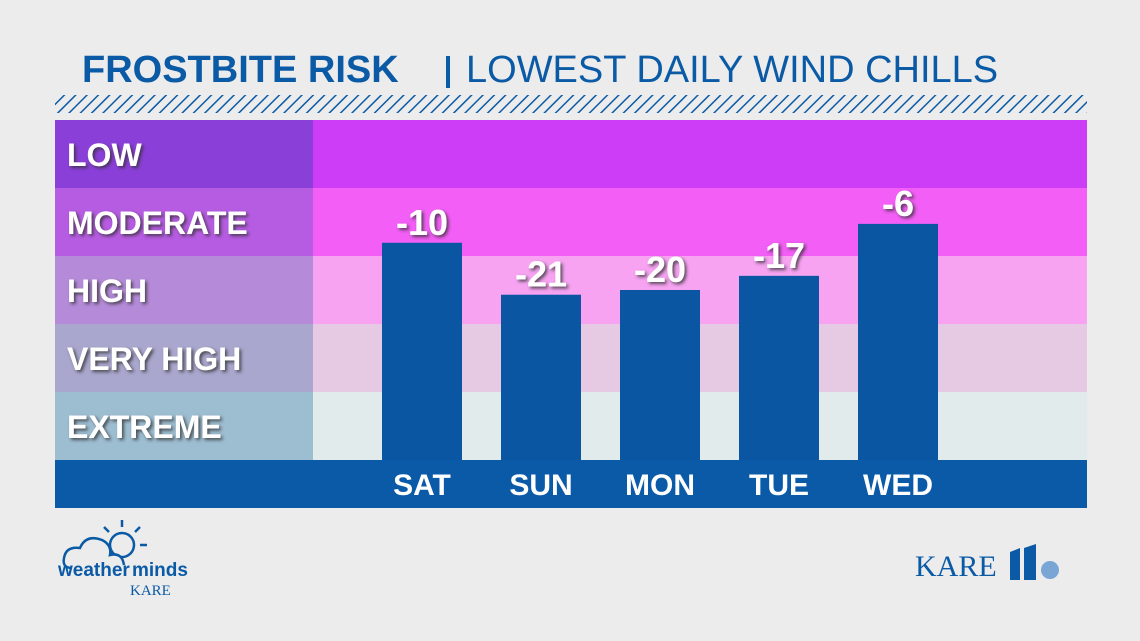 This screenshot has height=641, width=1140. What do you see at coordinates (541, 274) in the screenshot?
I see `value-label: -21` at bounding box center [541, 274].